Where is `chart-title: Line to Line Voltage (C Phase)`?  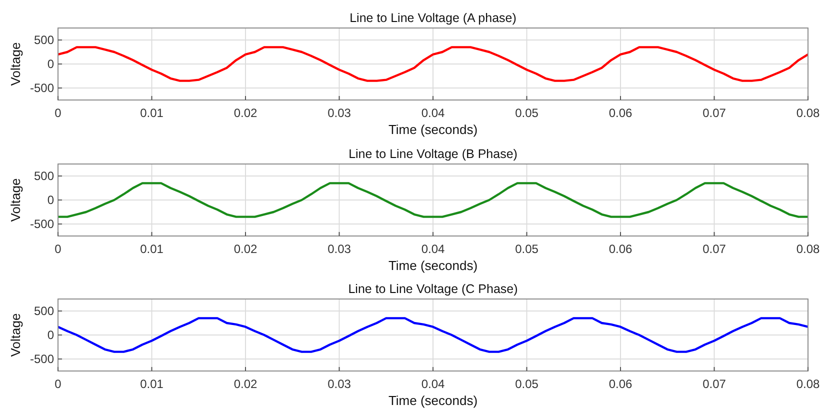
chart-title: Line to Line Voltage (C Phase) is located at coordinates (433, 289).